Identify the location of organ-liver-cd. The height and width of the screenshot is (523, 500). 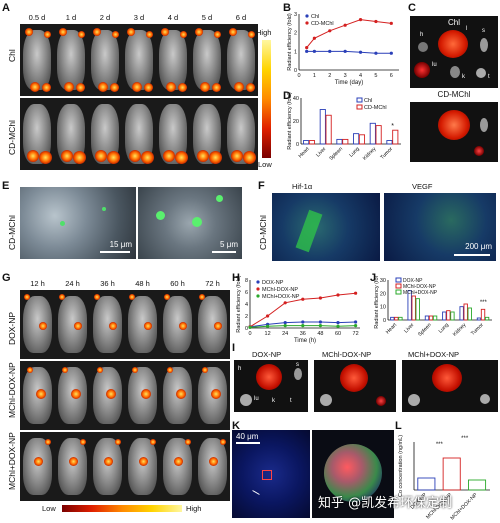
(454, 125).